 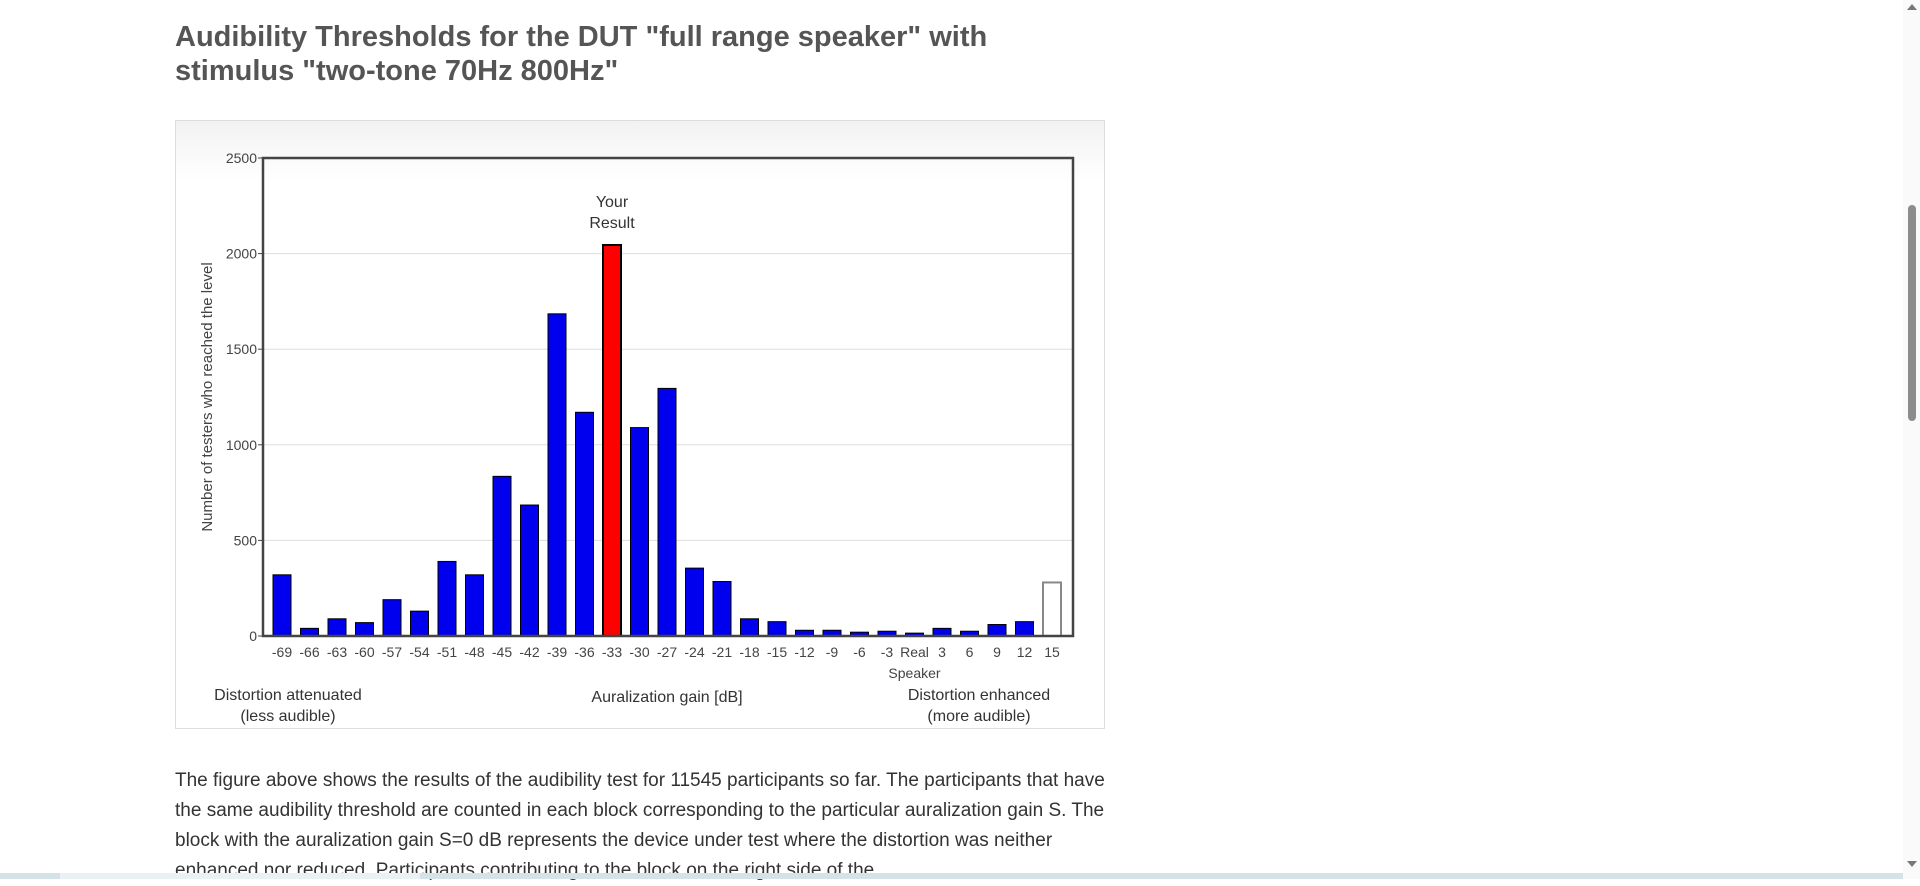 I want to click on y-tick-label: 1000, so click(x=241, y=445).